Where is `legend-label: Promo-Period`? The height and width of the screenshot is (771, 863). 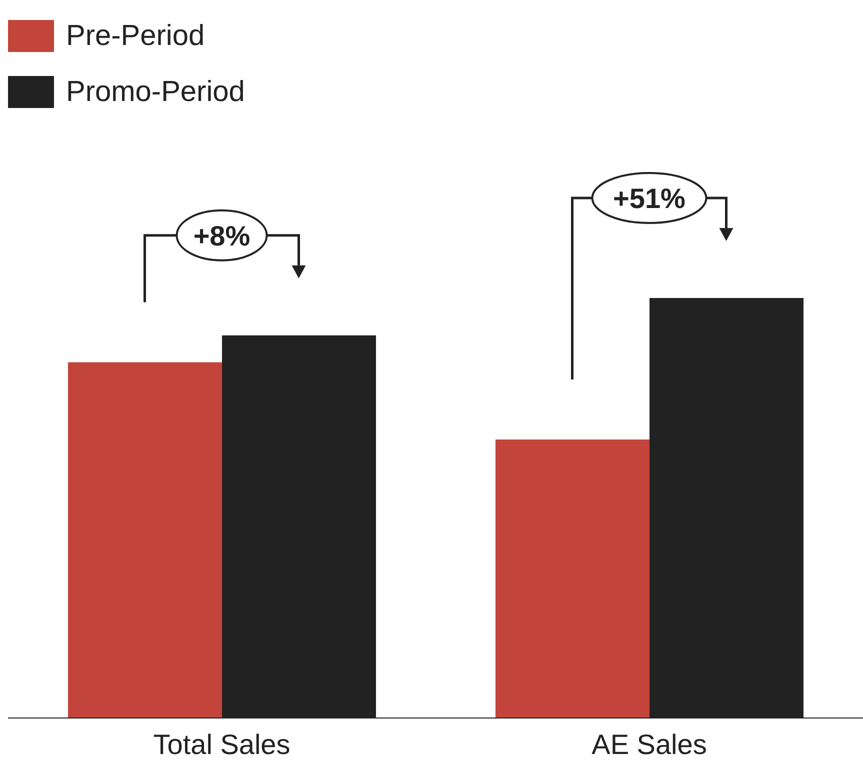 legend-label: Promo-Period is located at coordinates (155, 92).